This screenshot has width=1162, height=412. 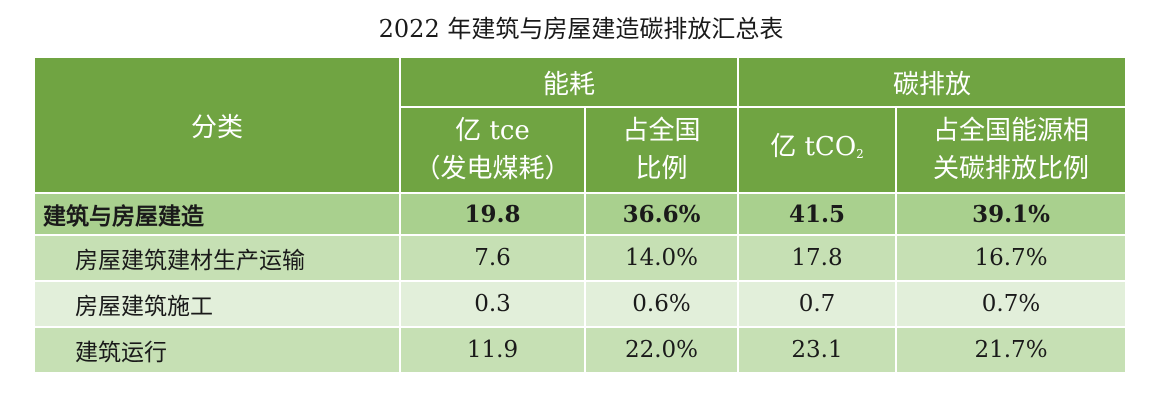 I want to click on row-energy-share: 22.0%, so click(x=661, y=350).